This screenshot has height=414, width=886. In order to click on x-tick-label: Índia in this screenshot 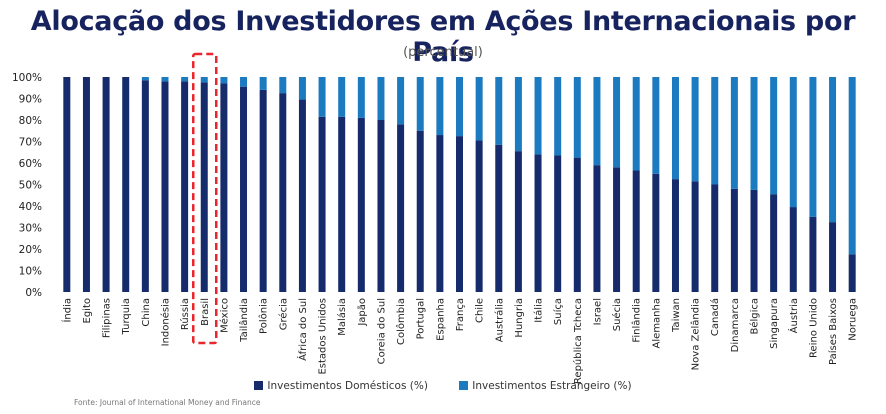, I will do `click(66, 310)`.